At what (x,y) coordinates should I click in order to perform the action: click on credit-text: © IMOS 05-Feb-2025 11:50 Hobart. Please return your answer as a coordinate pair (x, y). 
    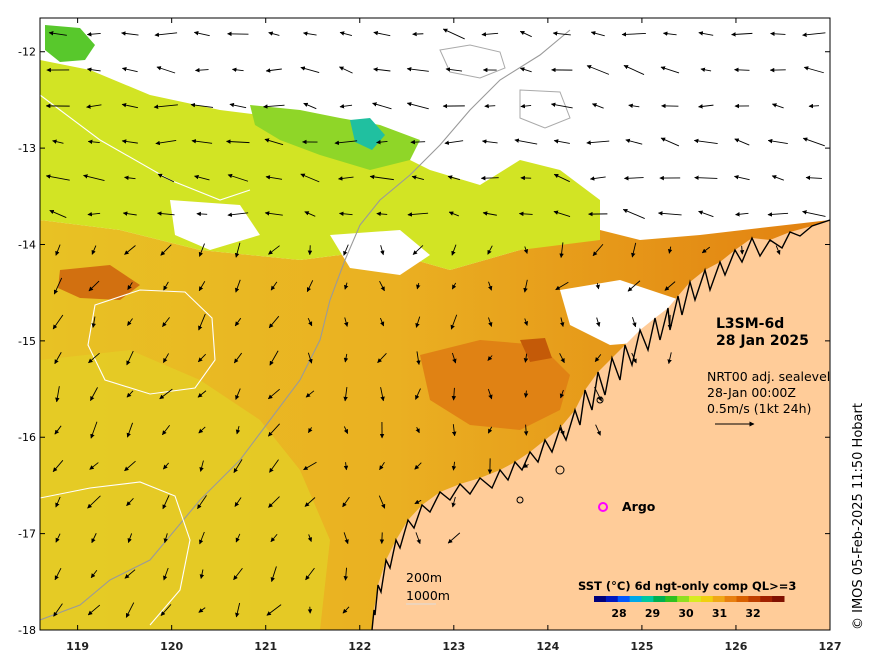
    Looking at the image, I should click on (858, 516).